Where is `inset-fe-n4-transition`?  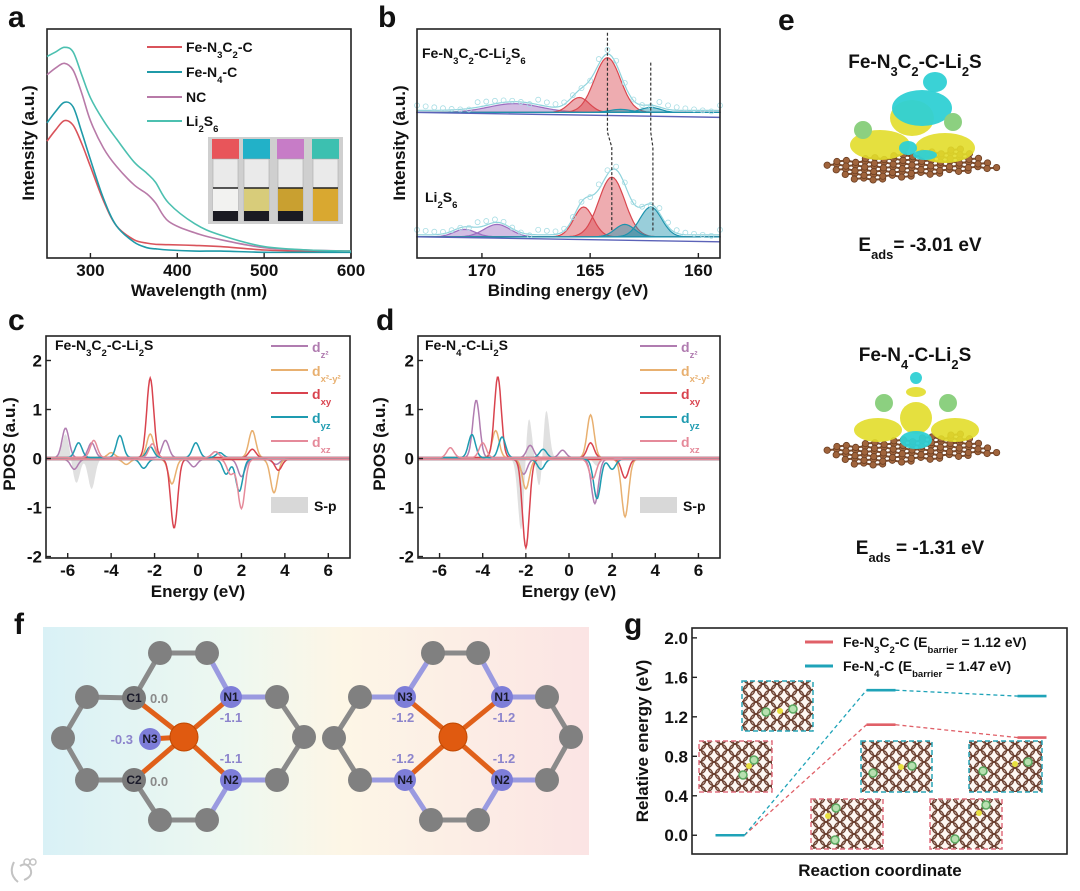
inset-fe-n4-transition is located at coordinates (896, 766).